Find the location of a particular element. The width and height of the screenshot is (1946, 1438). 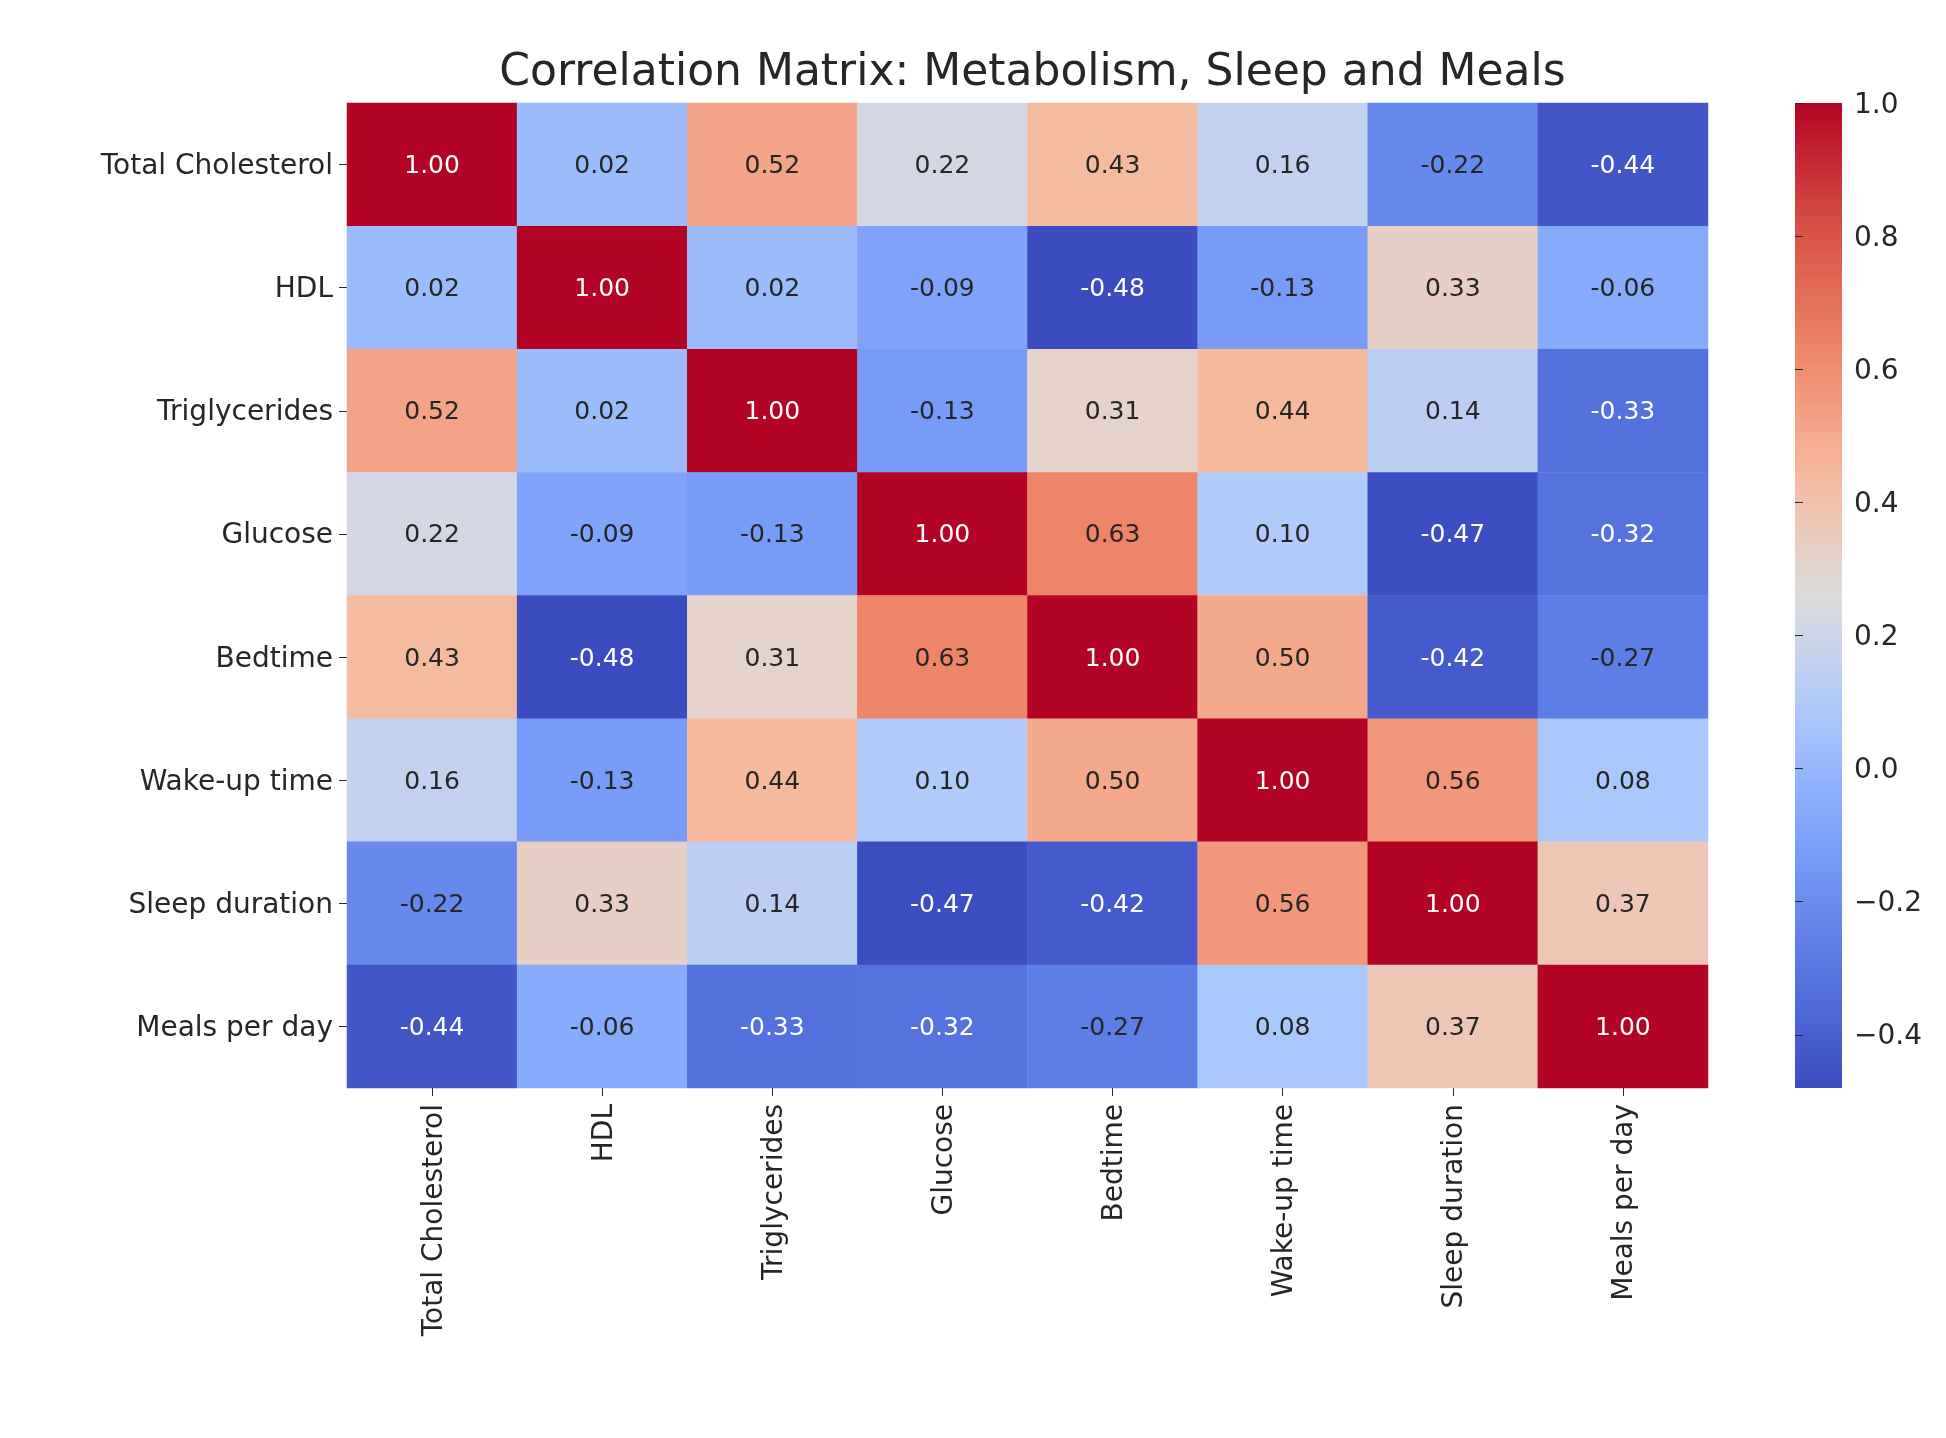

y-tick-label: Sleep duration is located at coordinates (230, 903).